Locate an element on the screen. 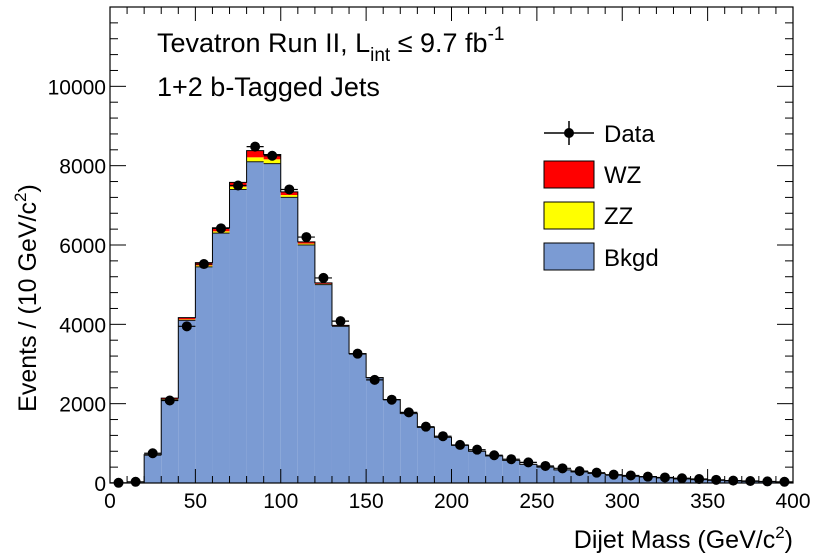 The width and height of the screenshot is (822, 558). legend: Data WZ ZZ Bkgd is located at coordinates (601, 196).